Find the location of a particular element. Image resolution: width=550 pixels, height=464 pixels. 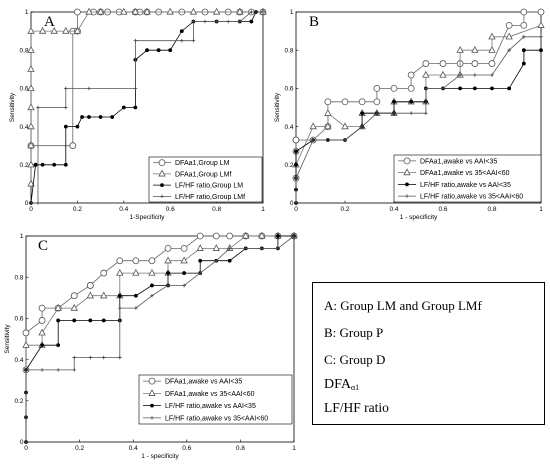

x-tick-label: 0.2 is located at coordinates (344, 209).